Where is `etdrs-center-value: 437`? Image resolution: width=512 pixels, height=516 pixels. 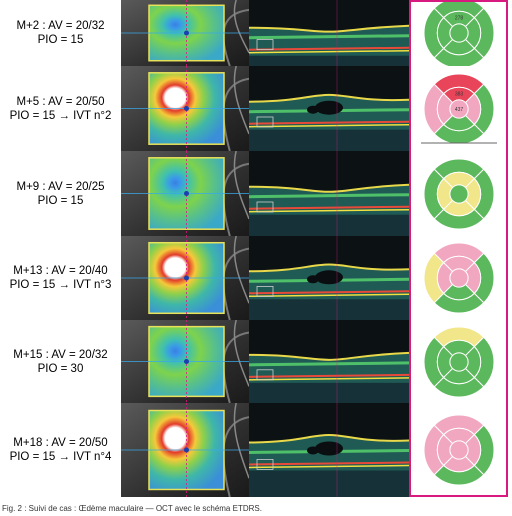
etdrs-center-value: 437 is located at coordinates (458, 110).